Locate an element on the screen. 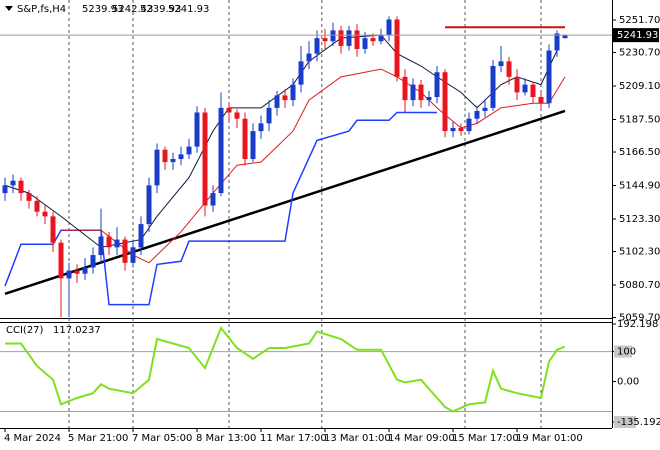 The image size is (660, 450). current-price: 5241.93 is located at coordinates (637, 35).